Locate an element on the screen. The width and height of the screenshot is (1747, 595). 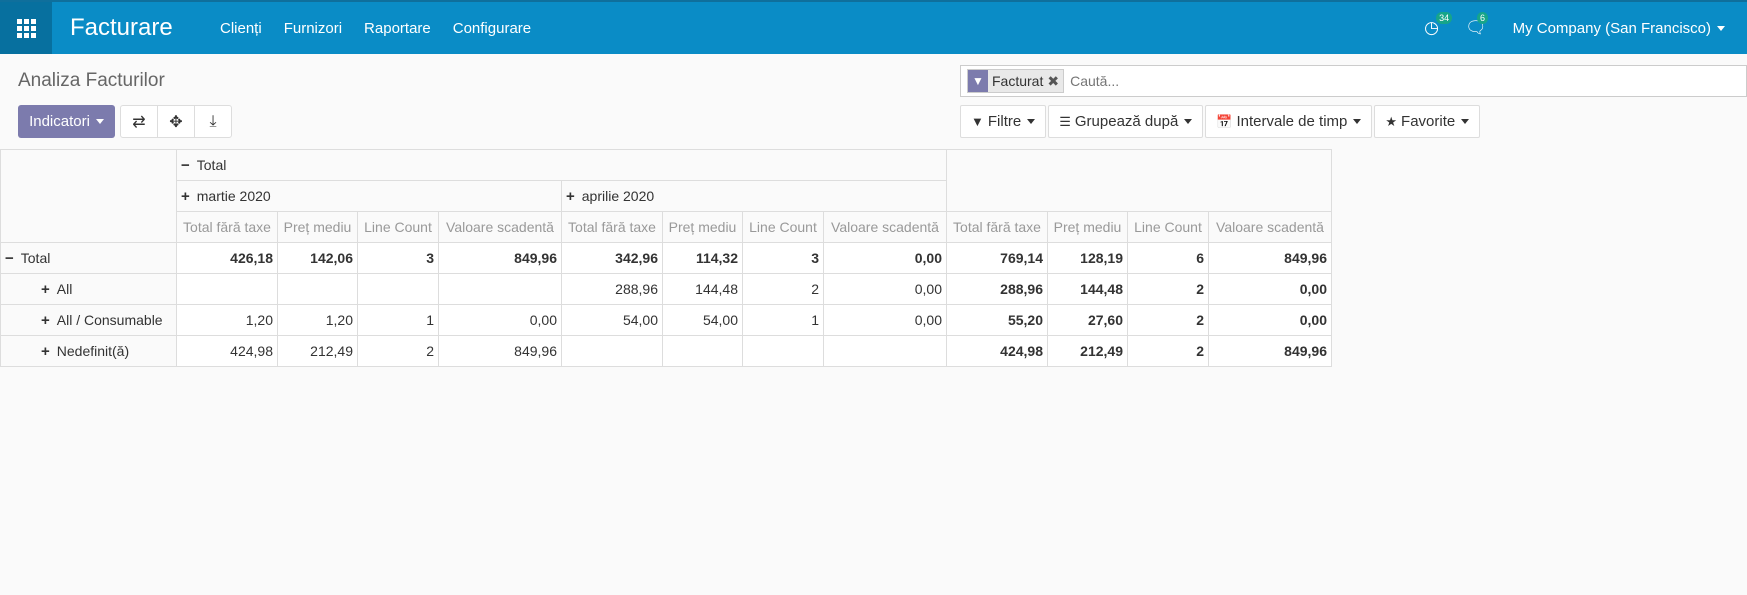
messaging-menu: 🗨 6 is located at coordinates (1477, 25).